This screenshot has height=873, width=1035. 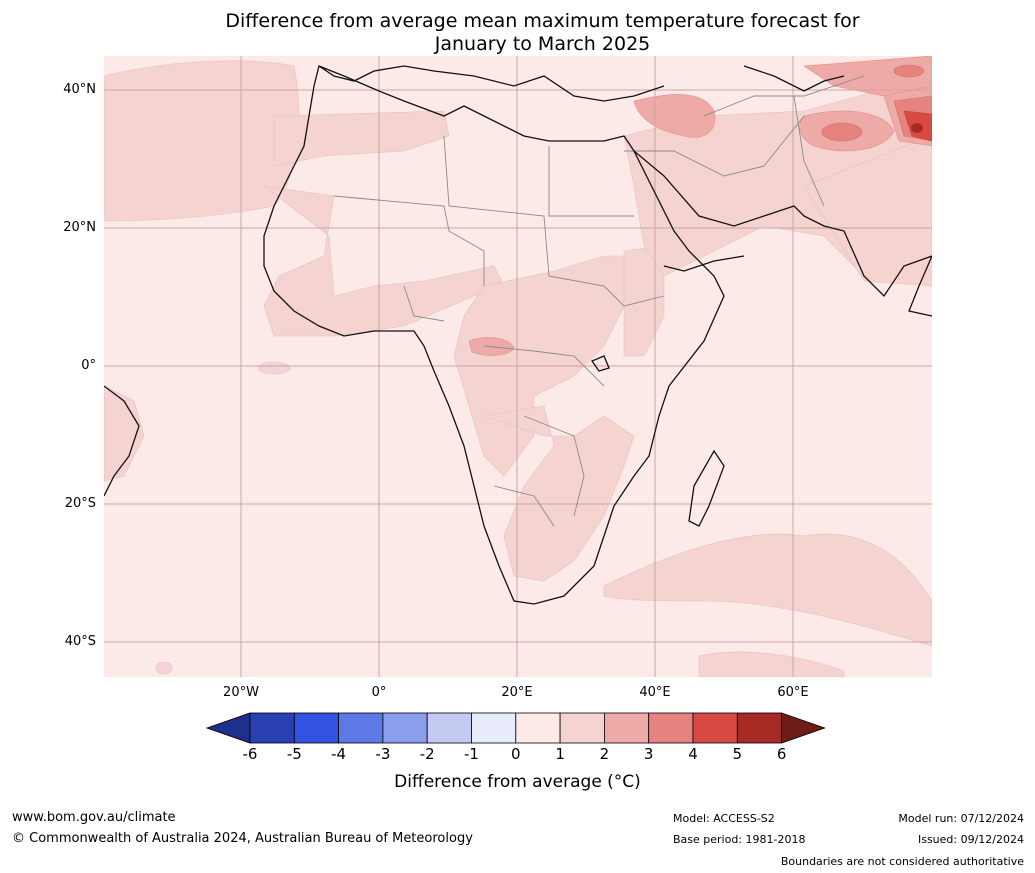 I want to click on colorbar-extend-high, so click(x=803, y=728).